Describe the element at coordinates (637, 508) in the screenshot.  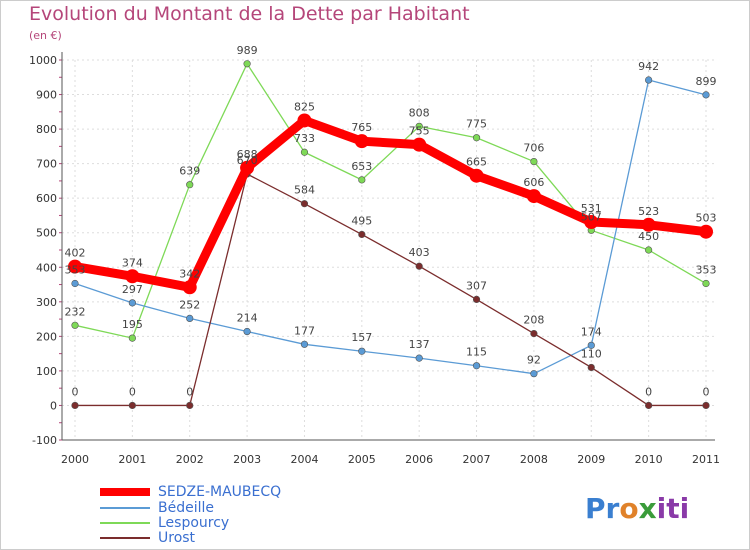
I see `proxiti-logo: Proxiti` at that location.